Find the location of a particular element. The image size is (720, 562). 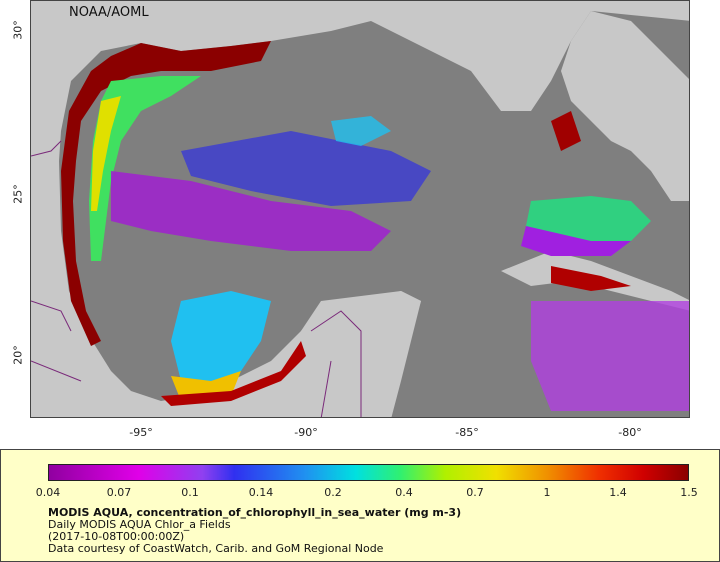

border-belize is located at coordinates (326, 388).